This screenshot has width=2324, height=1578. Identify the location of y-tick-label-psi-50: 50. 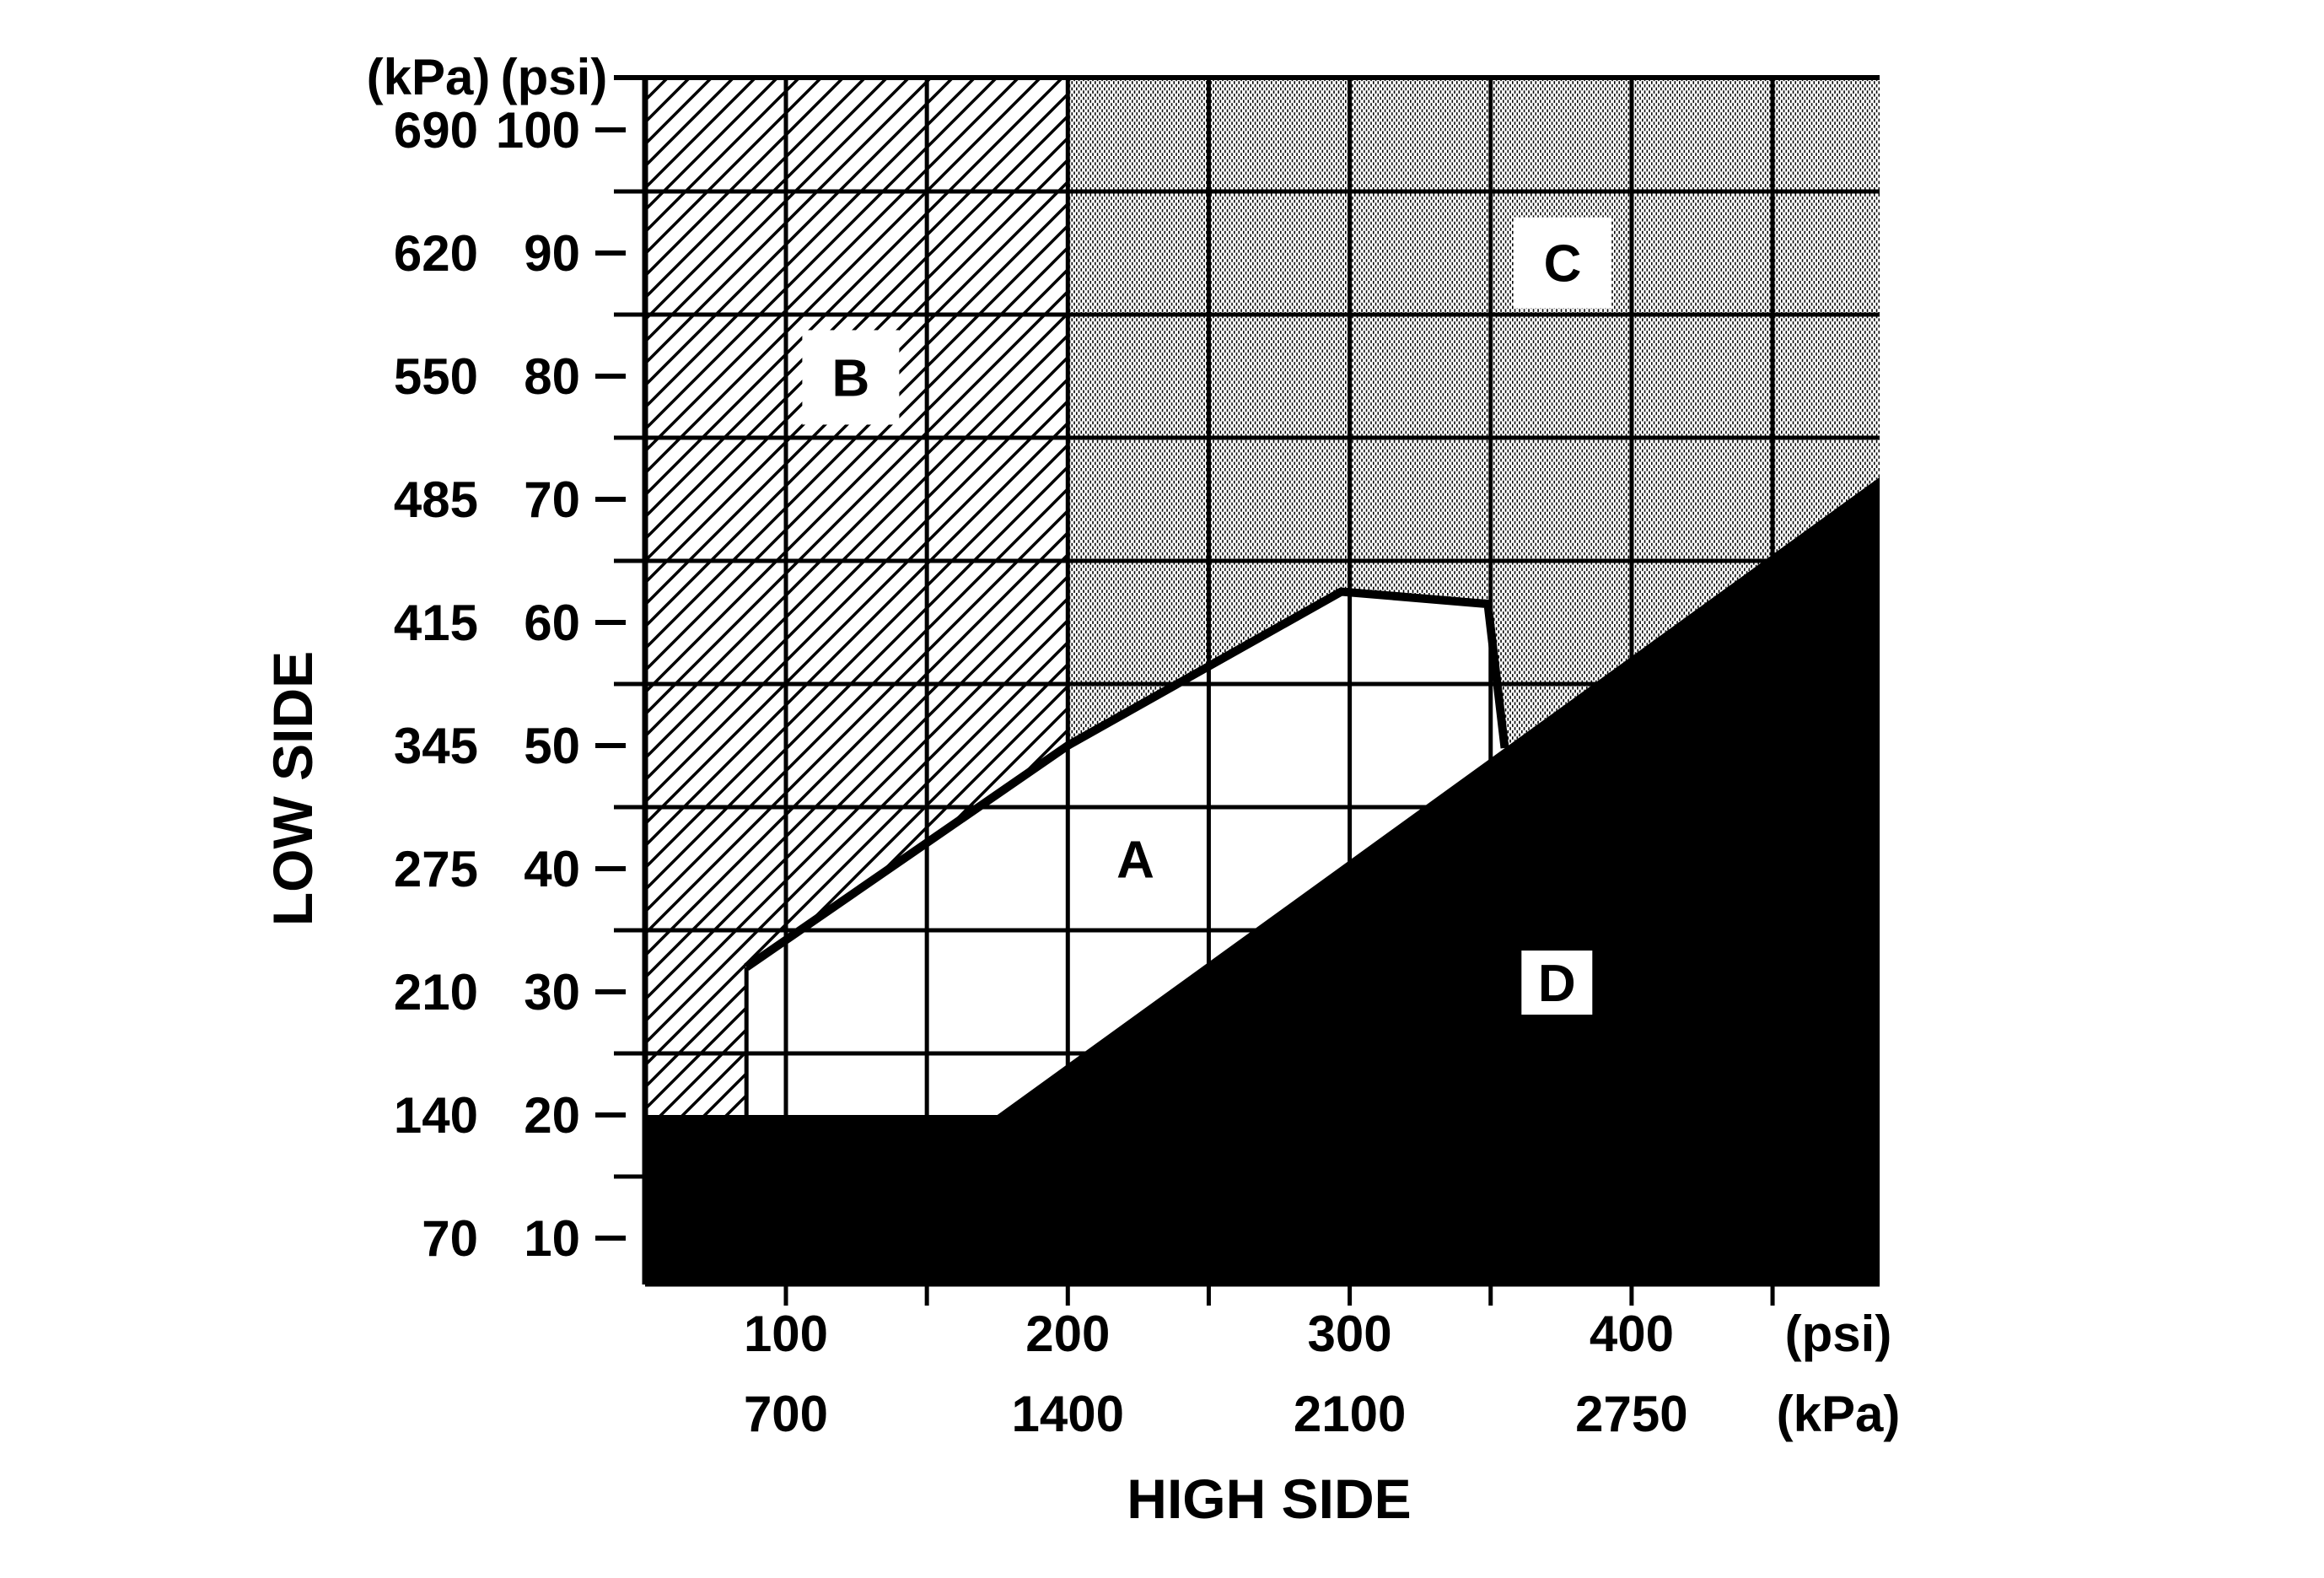
(552, 746).